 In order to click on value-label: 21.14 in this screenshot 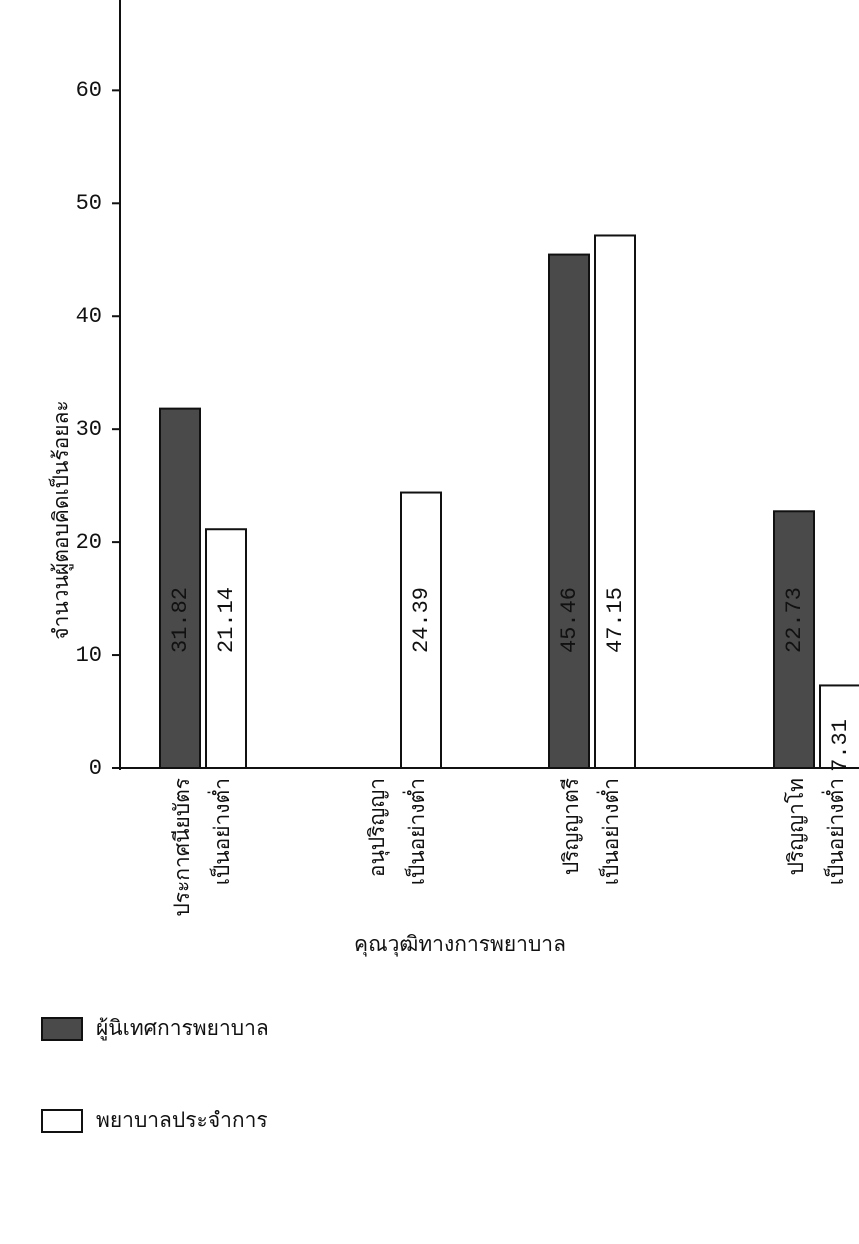, I will do `click(226, 620)`.